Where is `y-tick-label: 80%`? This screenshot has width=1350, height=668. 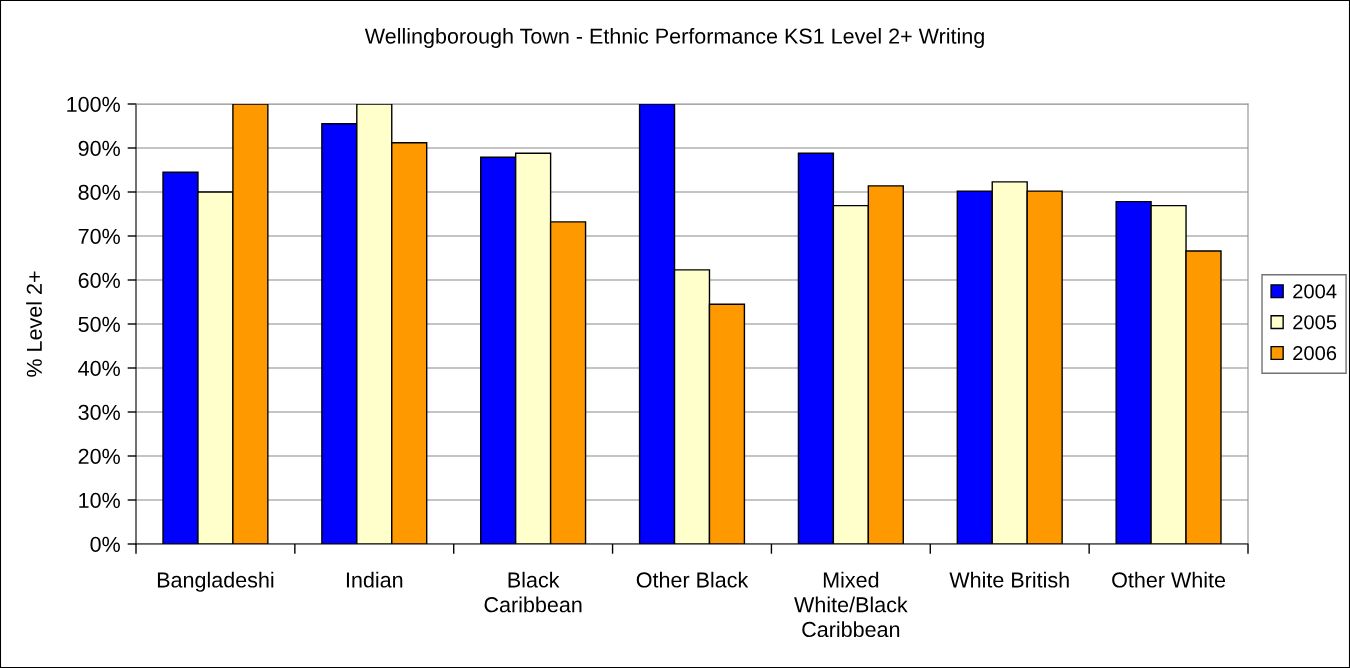 y-tick-label: 80% is located at coordinates (99, 192).